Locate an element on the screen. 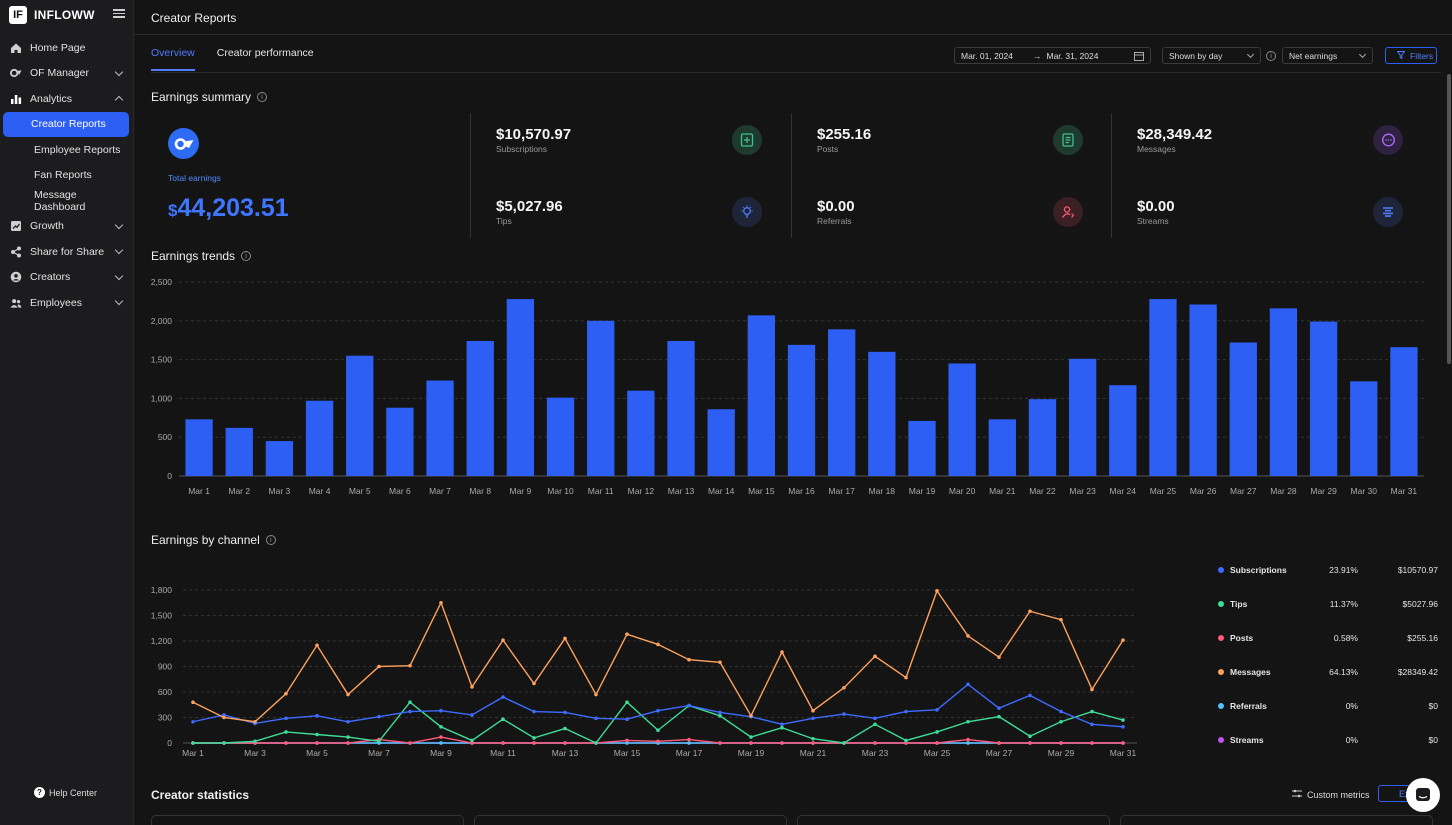  x-tick-label: Mar 22 is located at coordinates (1042, 491).